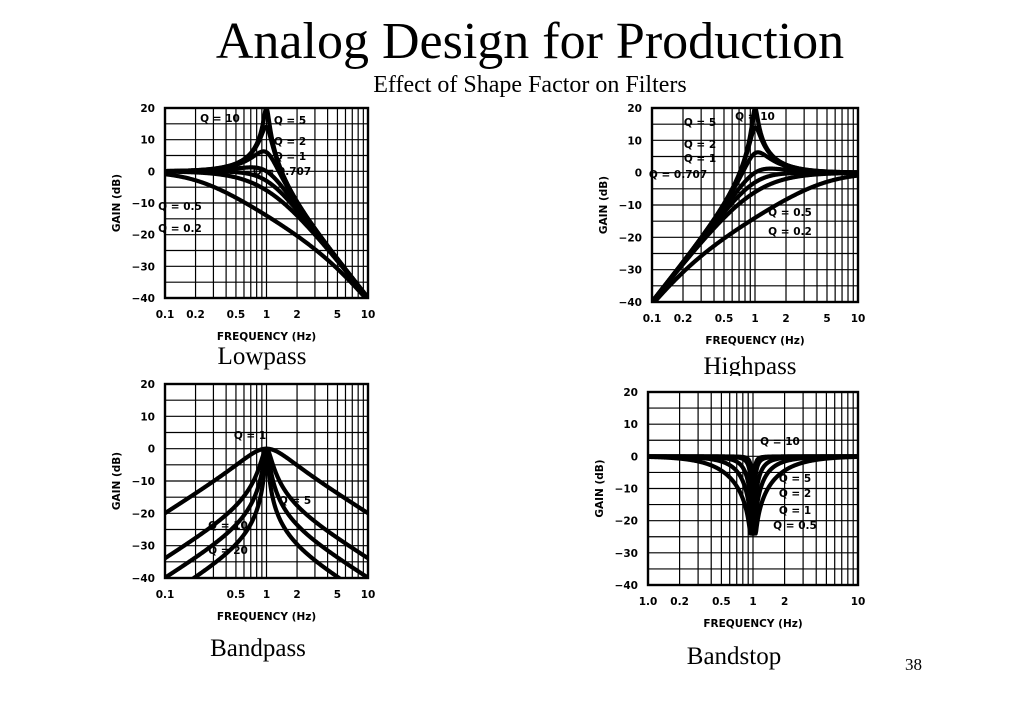 Image resolution: width=1024 pixels, height=711 pixels. I want to click on highpass-series-label: Q = 0.5, so click(790, 213).